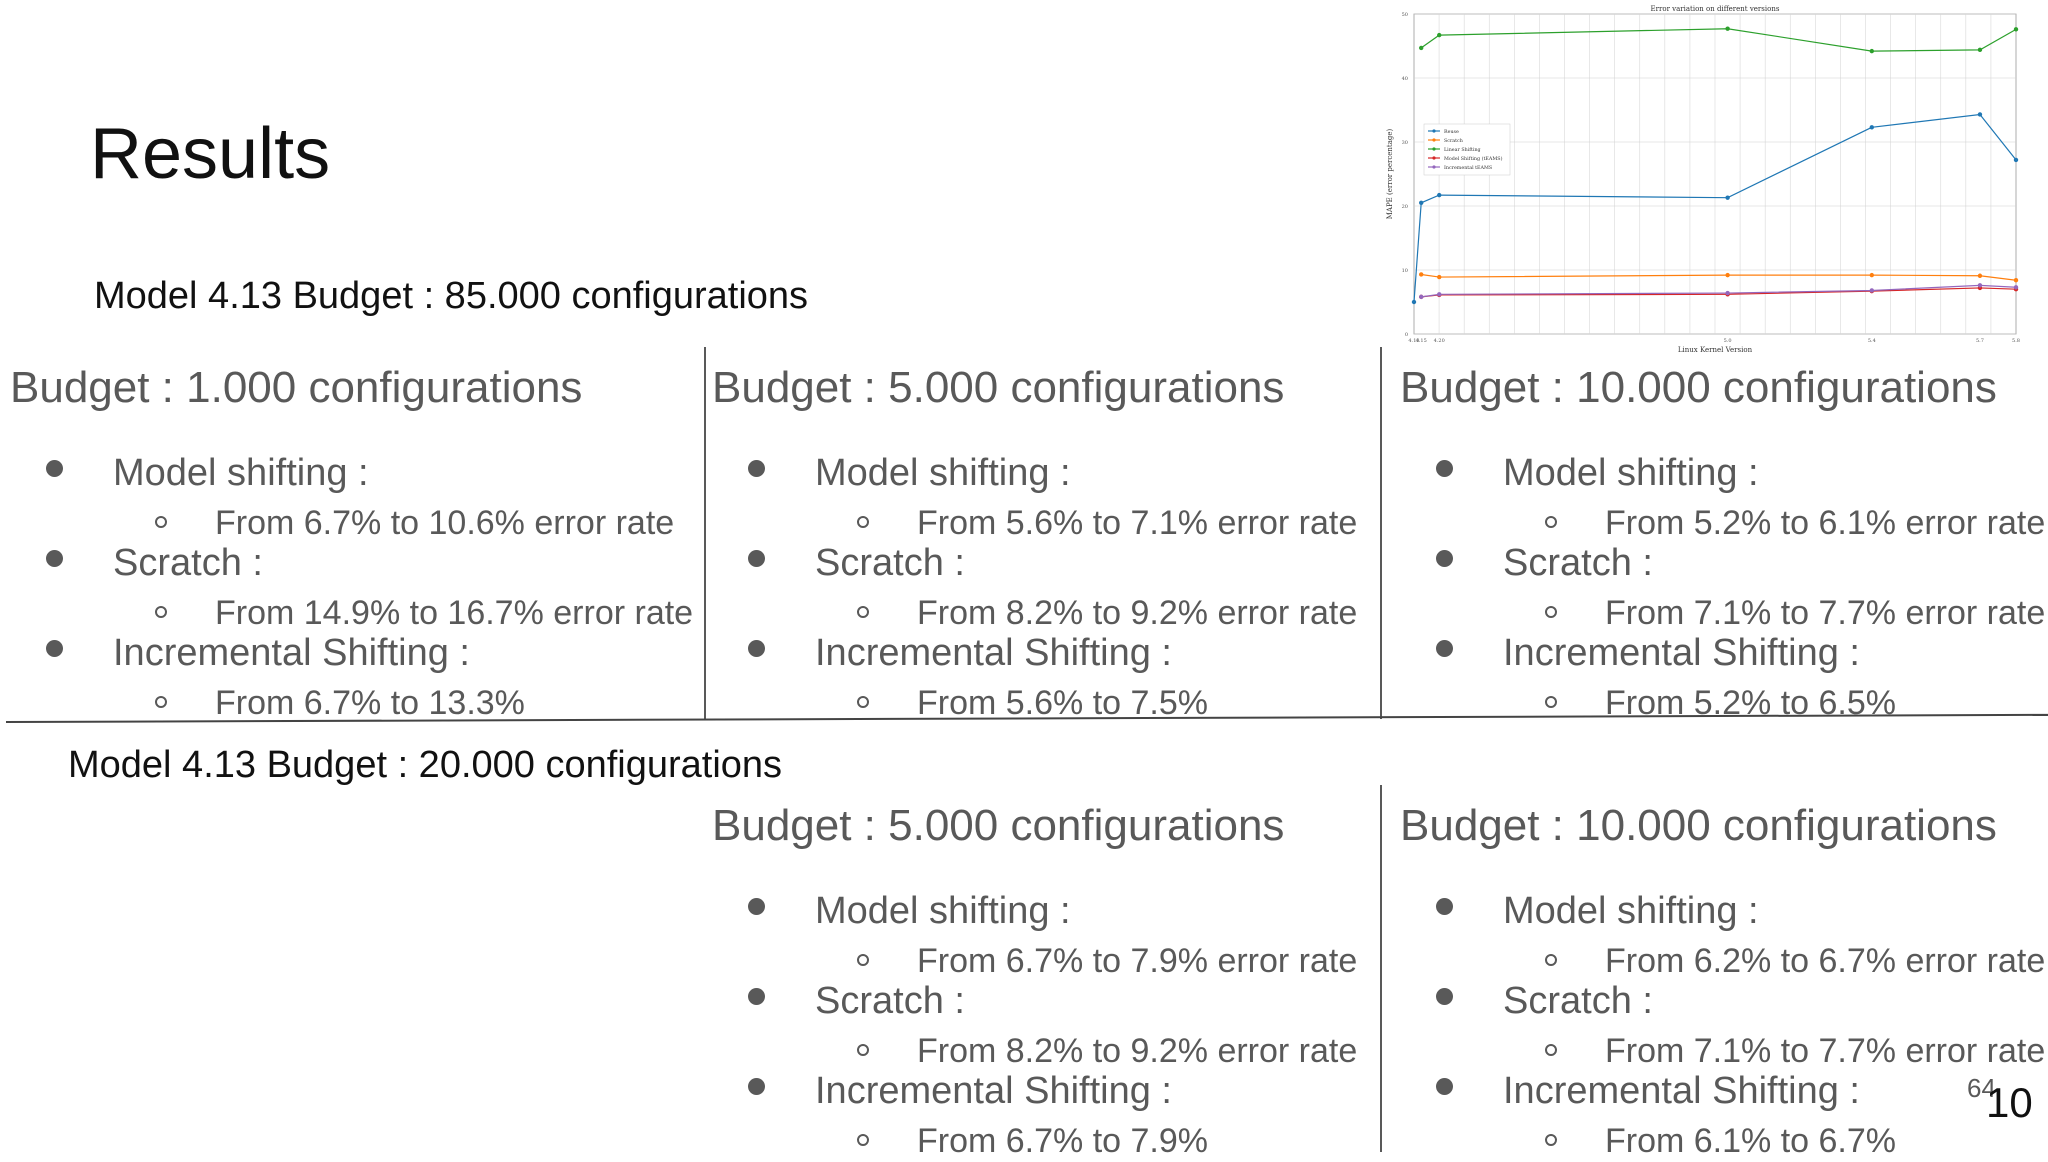 The height and width of the screenshot is (1162, 2048). I want to click on x-tick-label: 5.7, so click(1980, 341).